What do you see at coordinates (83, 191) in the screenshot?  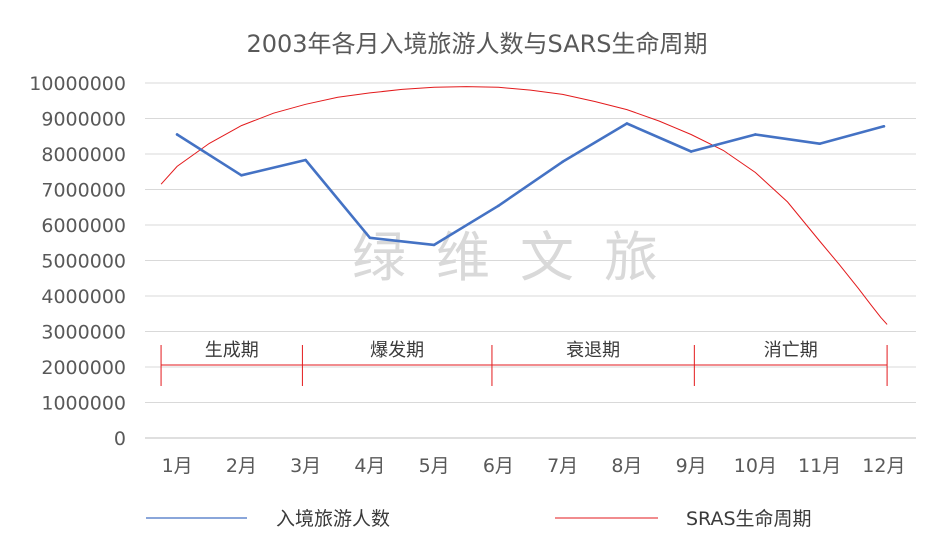 I see `y-tick-label: 7000000` at bounding box center [83, 191].